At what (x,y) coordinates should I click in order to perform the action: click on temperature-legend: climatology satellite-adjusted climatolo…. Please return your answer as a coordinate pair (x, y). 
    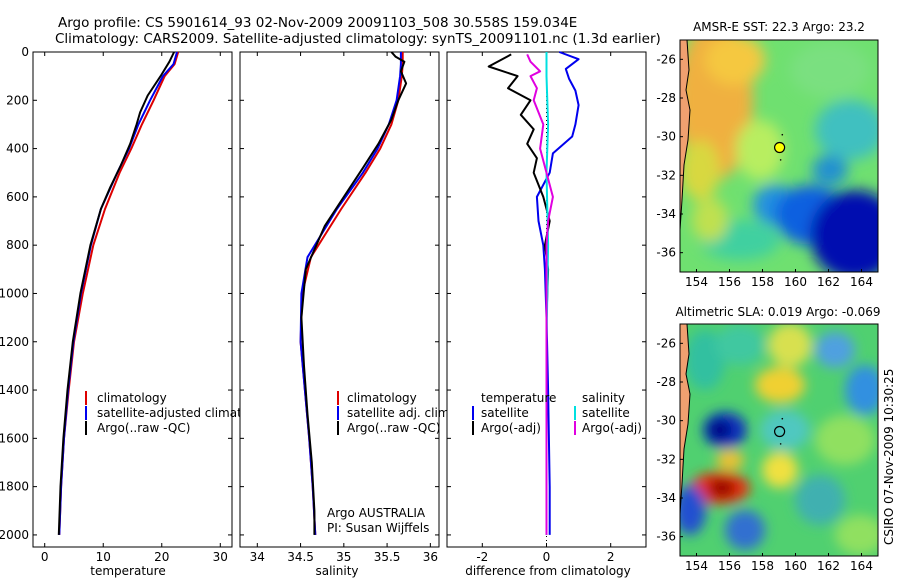
    Looking at the image, I should click on (180, 413).